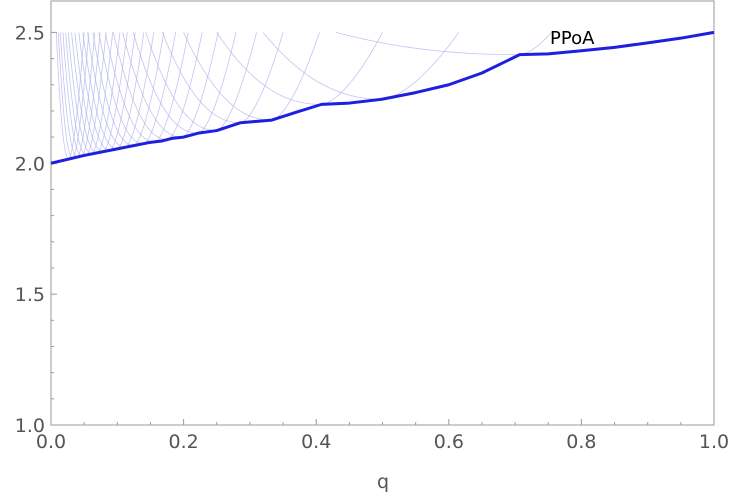  Describe the element at coordinates (183, 442) in the screenshot. I see `x-tick-label: 0.2` at that location.